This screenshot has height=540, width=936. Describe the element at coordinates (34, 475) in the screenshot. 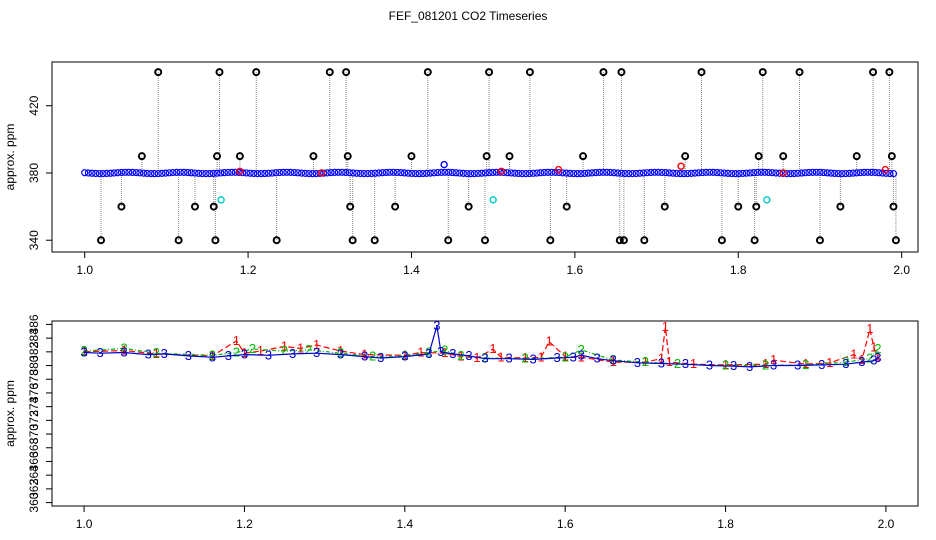

I see `y-tick-label: 364` at that location.